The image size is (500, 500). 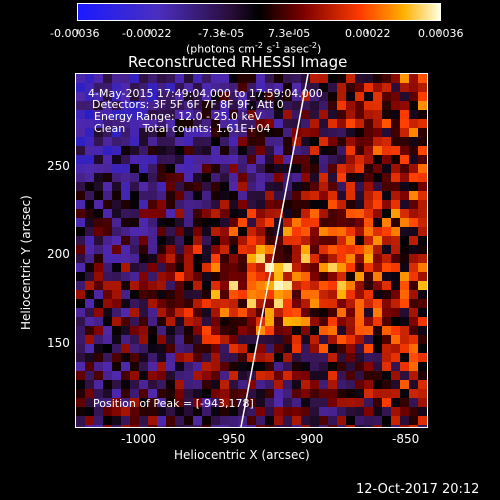 I want to click on x-tick-label: -900, so click(x=310, y=439).